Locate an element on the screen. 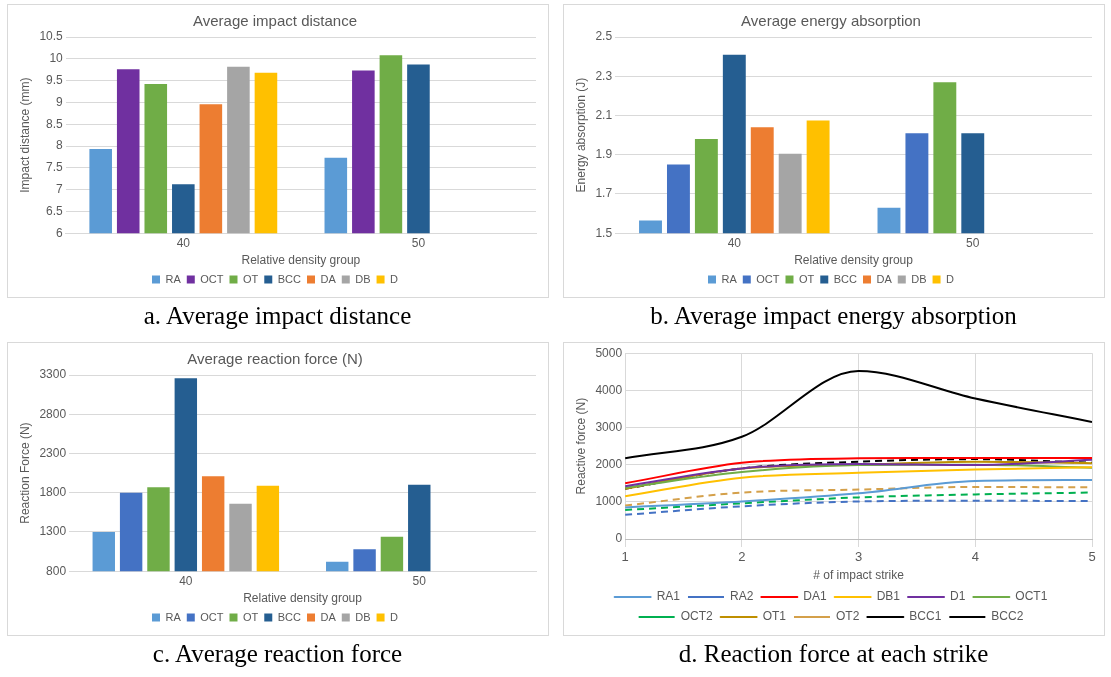  y-tick-label: 1.9 is located at coordinates (603, 154).